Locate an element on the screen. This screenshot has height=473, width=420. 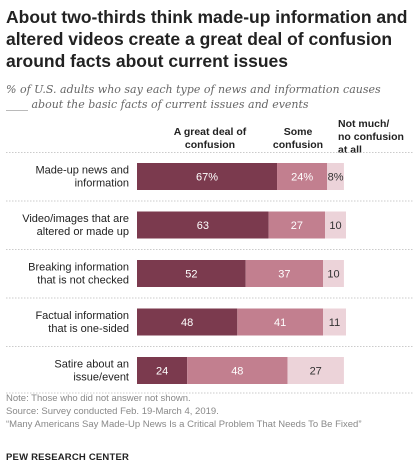
data-label-some: 48 is located at coordinates (237, 372).